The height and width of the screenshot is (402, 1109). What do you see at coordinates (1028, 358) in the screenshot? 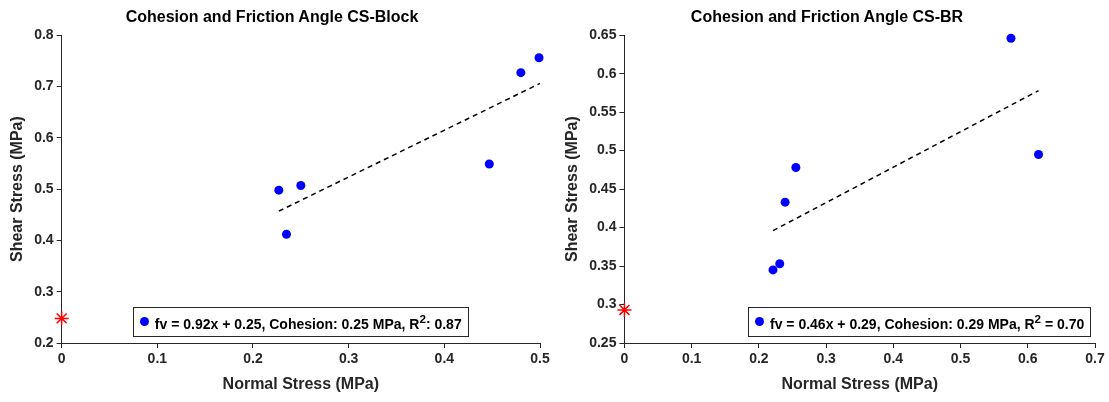
I see `x-tick-label: 0.6` at bounding box center [1028, 358].